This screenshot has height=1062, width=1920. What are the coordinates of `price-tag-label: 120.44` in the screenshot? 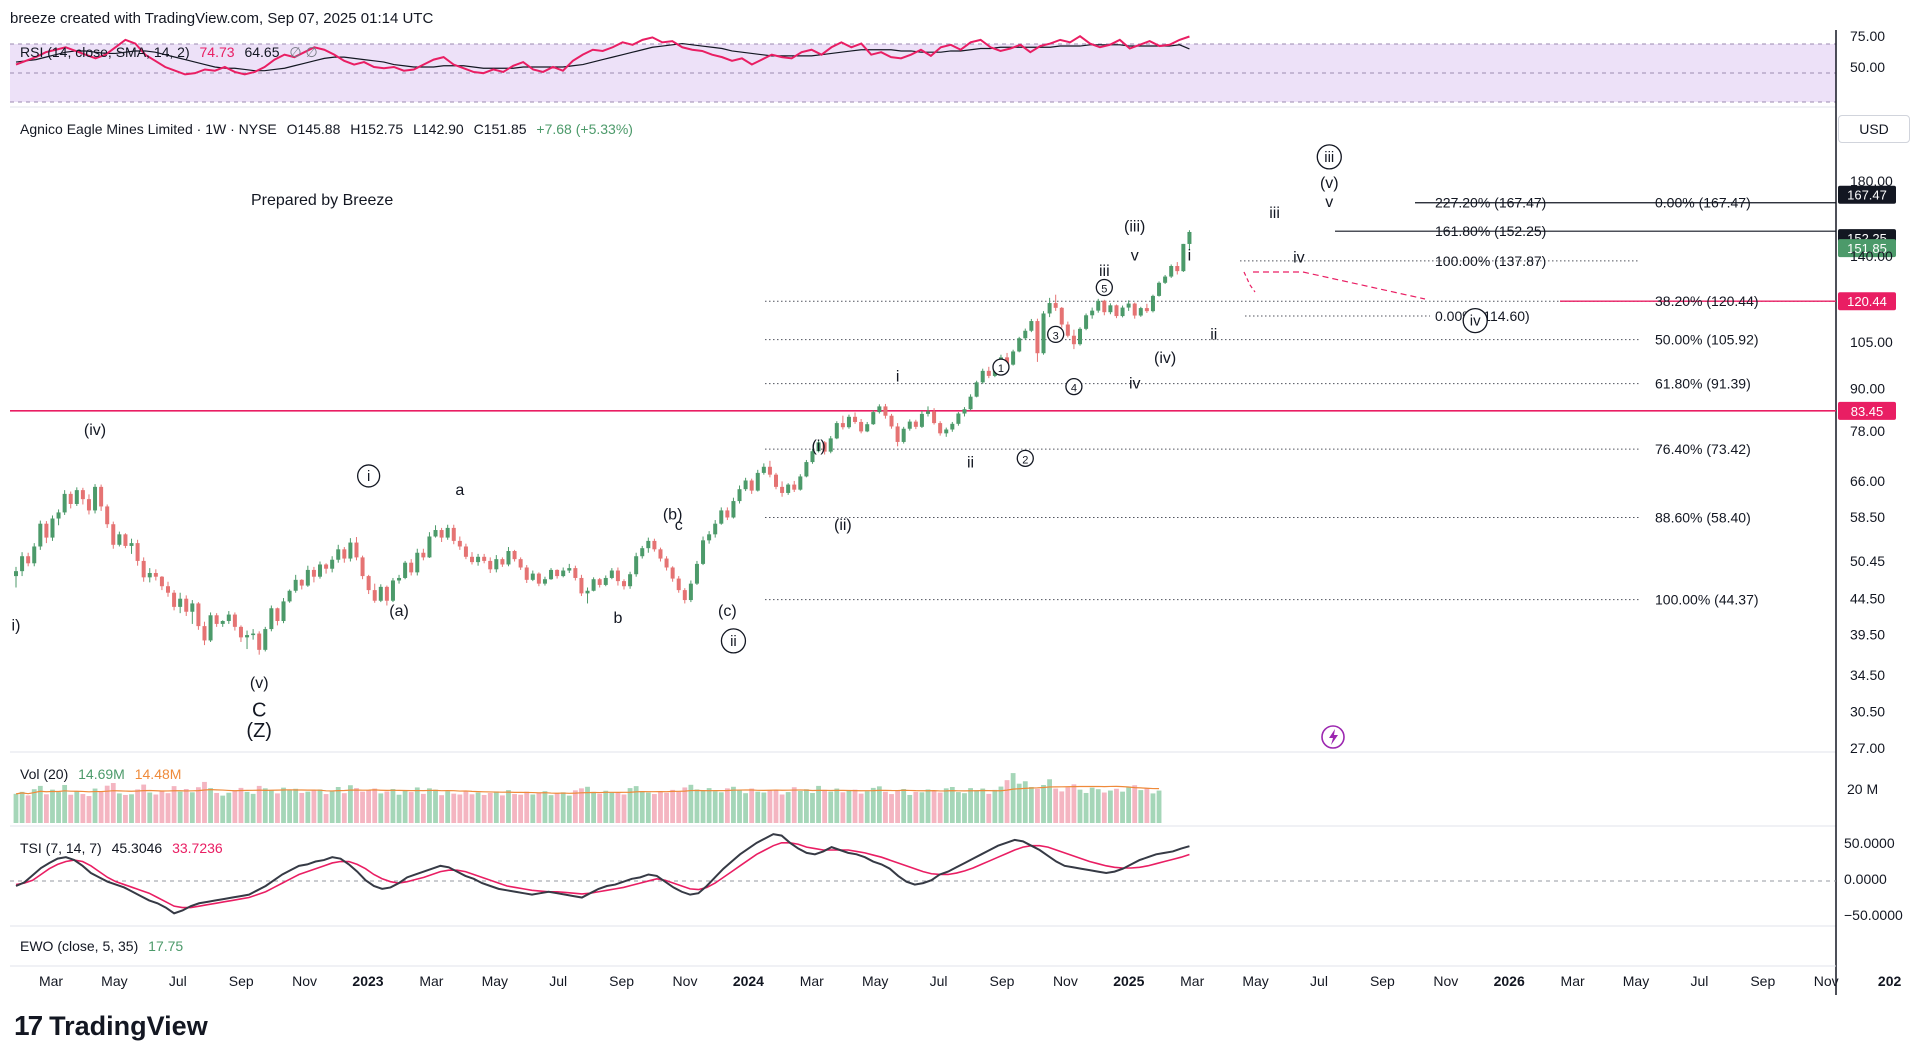 It's located at (1867, 301).